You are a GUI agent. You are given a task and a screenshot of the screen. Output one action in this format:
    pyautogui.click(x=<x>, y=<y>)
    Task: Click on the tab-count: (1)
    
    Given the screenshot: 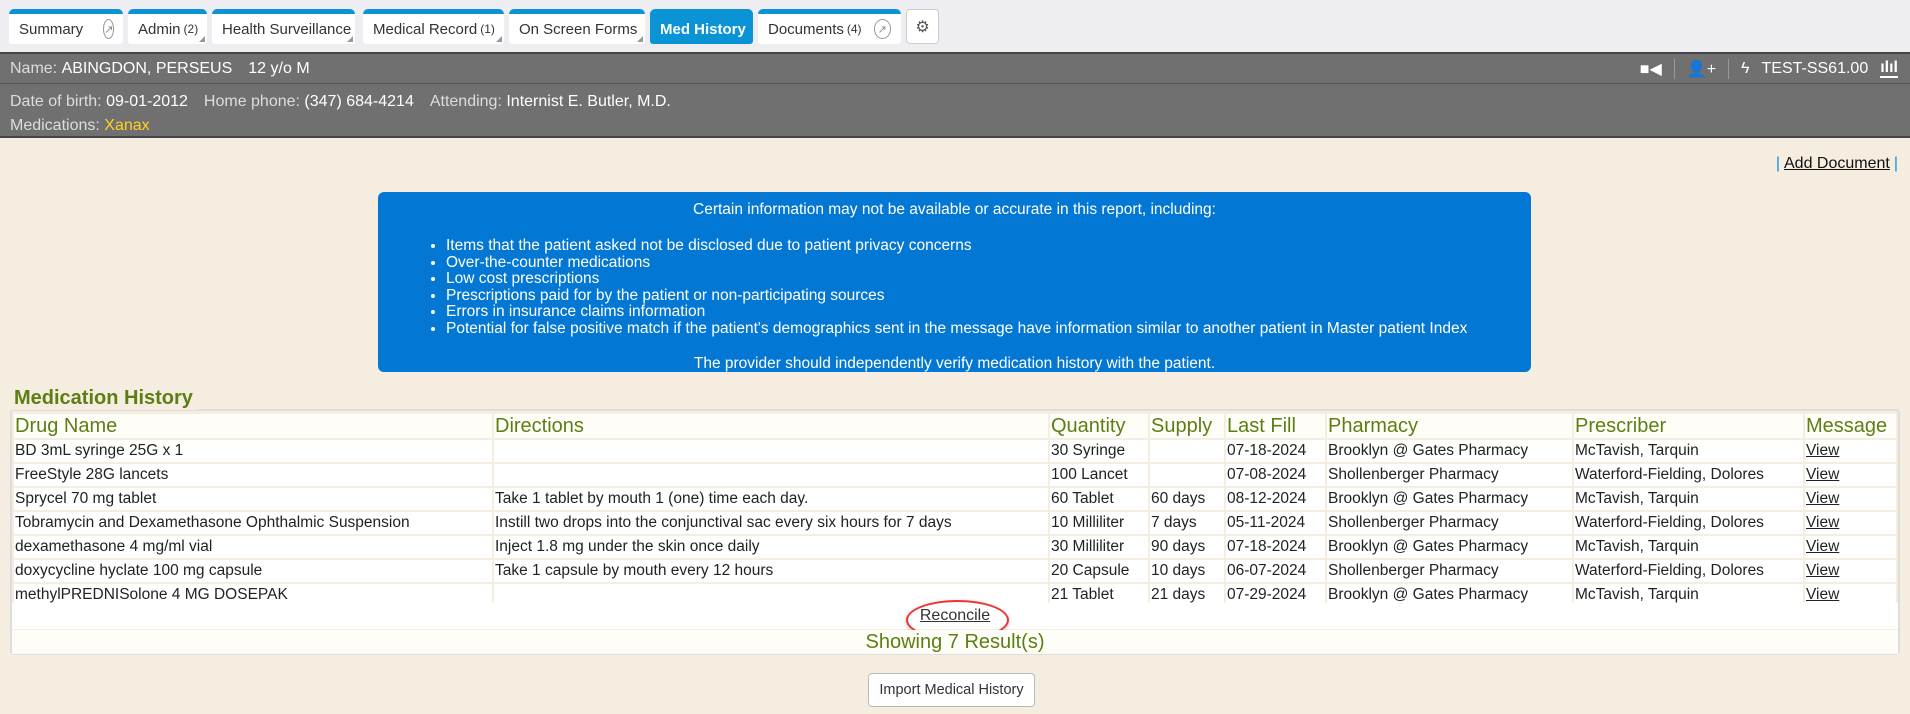 What is the action you would take?
    pyautogui.click(x=487, y=29)
    